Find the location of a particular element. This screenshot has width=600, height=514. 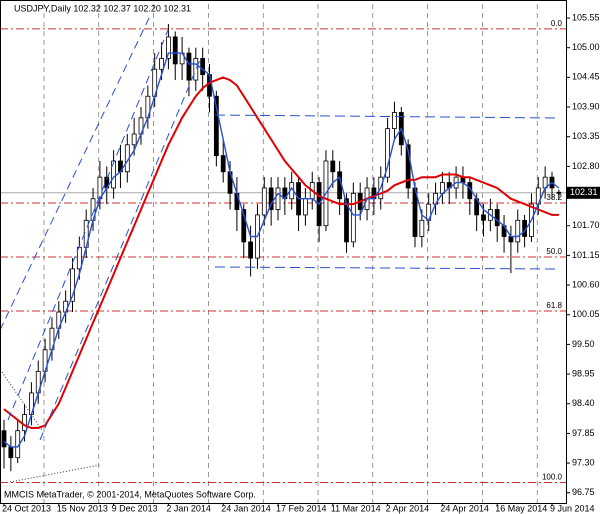

y-tick-label: 96.75 is located at coordinates (583, 492).